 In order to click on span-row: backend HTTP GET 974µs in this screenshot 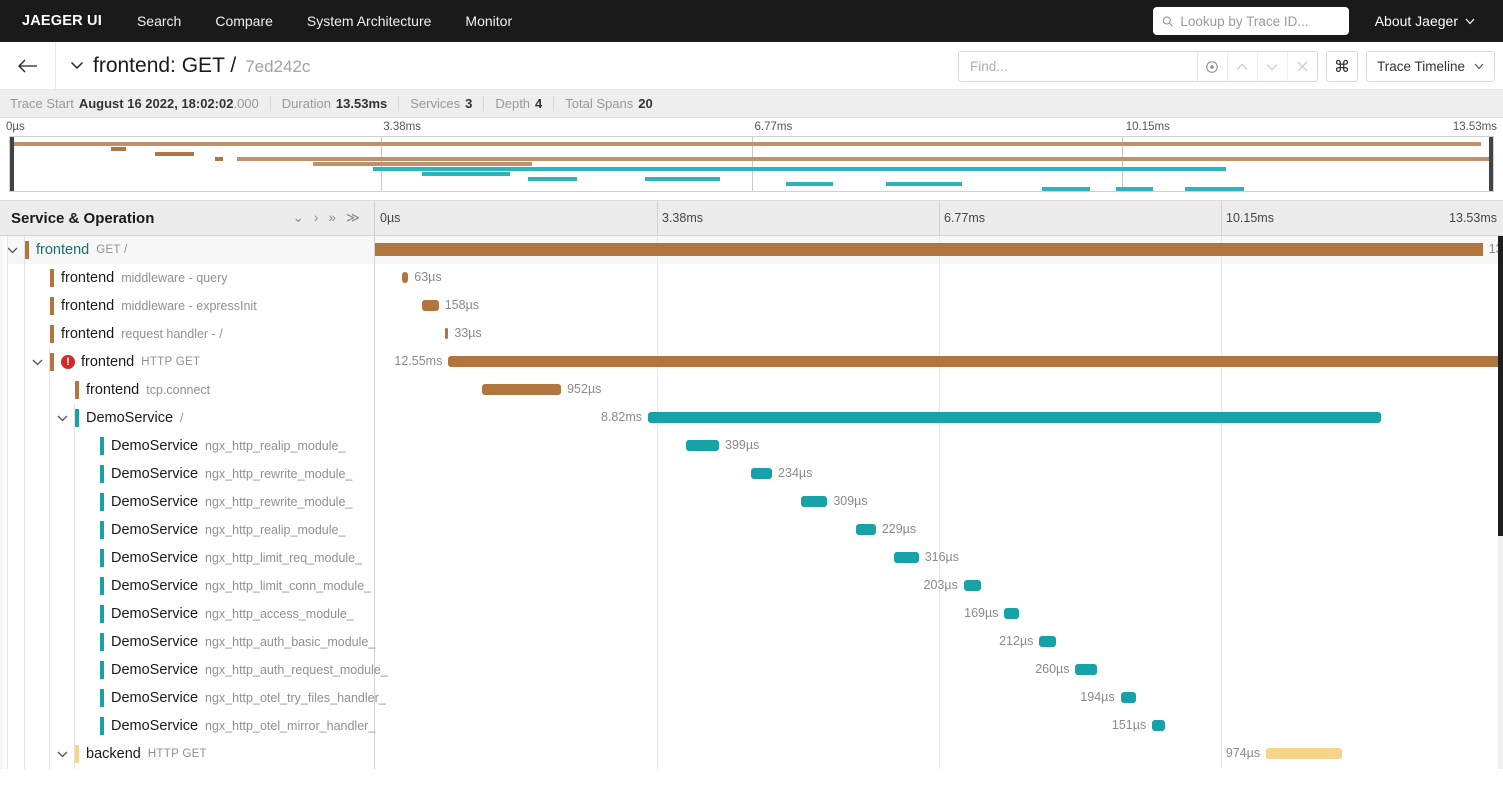, I will do `click(751, 754)`.